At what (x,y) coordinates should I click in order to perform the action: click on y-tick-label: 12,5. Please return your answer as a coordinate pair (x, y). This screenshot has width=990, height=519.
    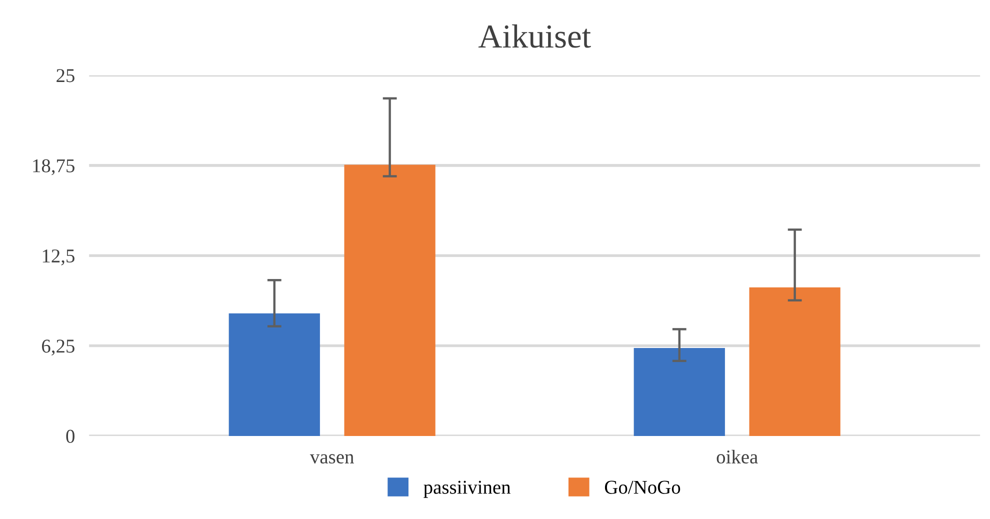
    Looking at the image, I should click on (58, 257).